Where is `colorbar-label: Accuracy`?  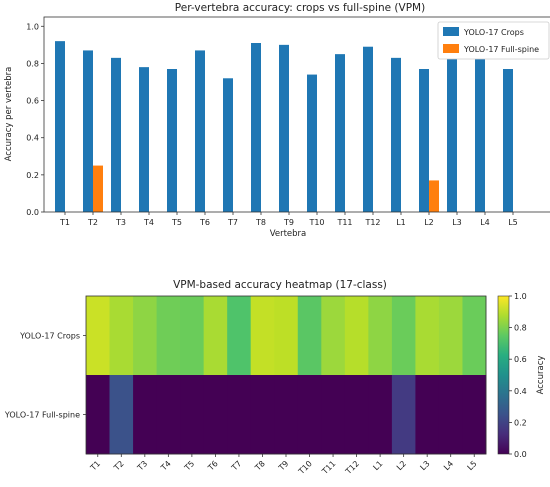
colorbar-label: Accuracy is located at coordinates (541, 375).